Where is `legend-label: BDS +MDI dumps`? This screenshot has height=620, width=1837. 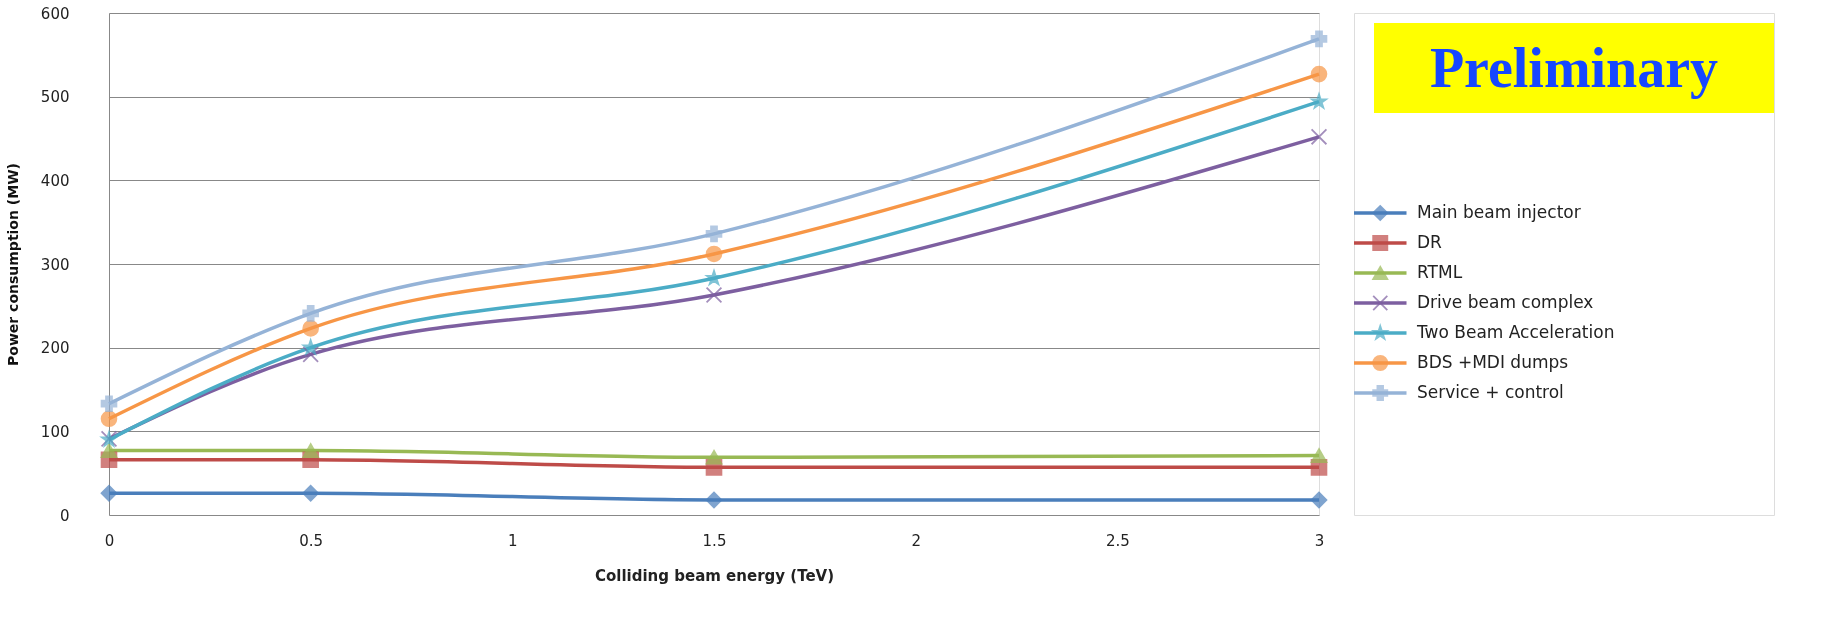
legend-label: BDS +MDI dumps is located at coordinates (1493, 362).